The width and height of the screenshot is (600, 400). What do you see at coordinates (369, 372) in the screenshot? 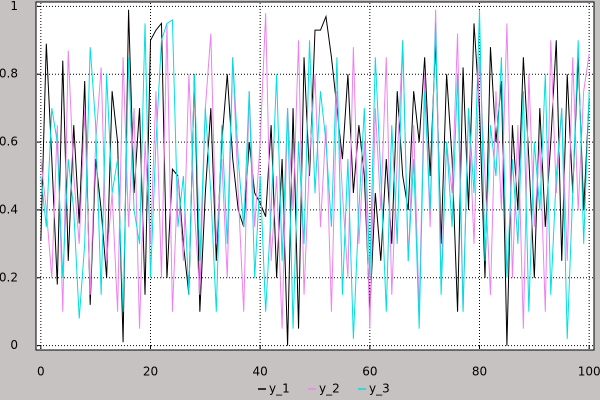
I see `x-tick-label: 60` at bounding box center [369, 372].